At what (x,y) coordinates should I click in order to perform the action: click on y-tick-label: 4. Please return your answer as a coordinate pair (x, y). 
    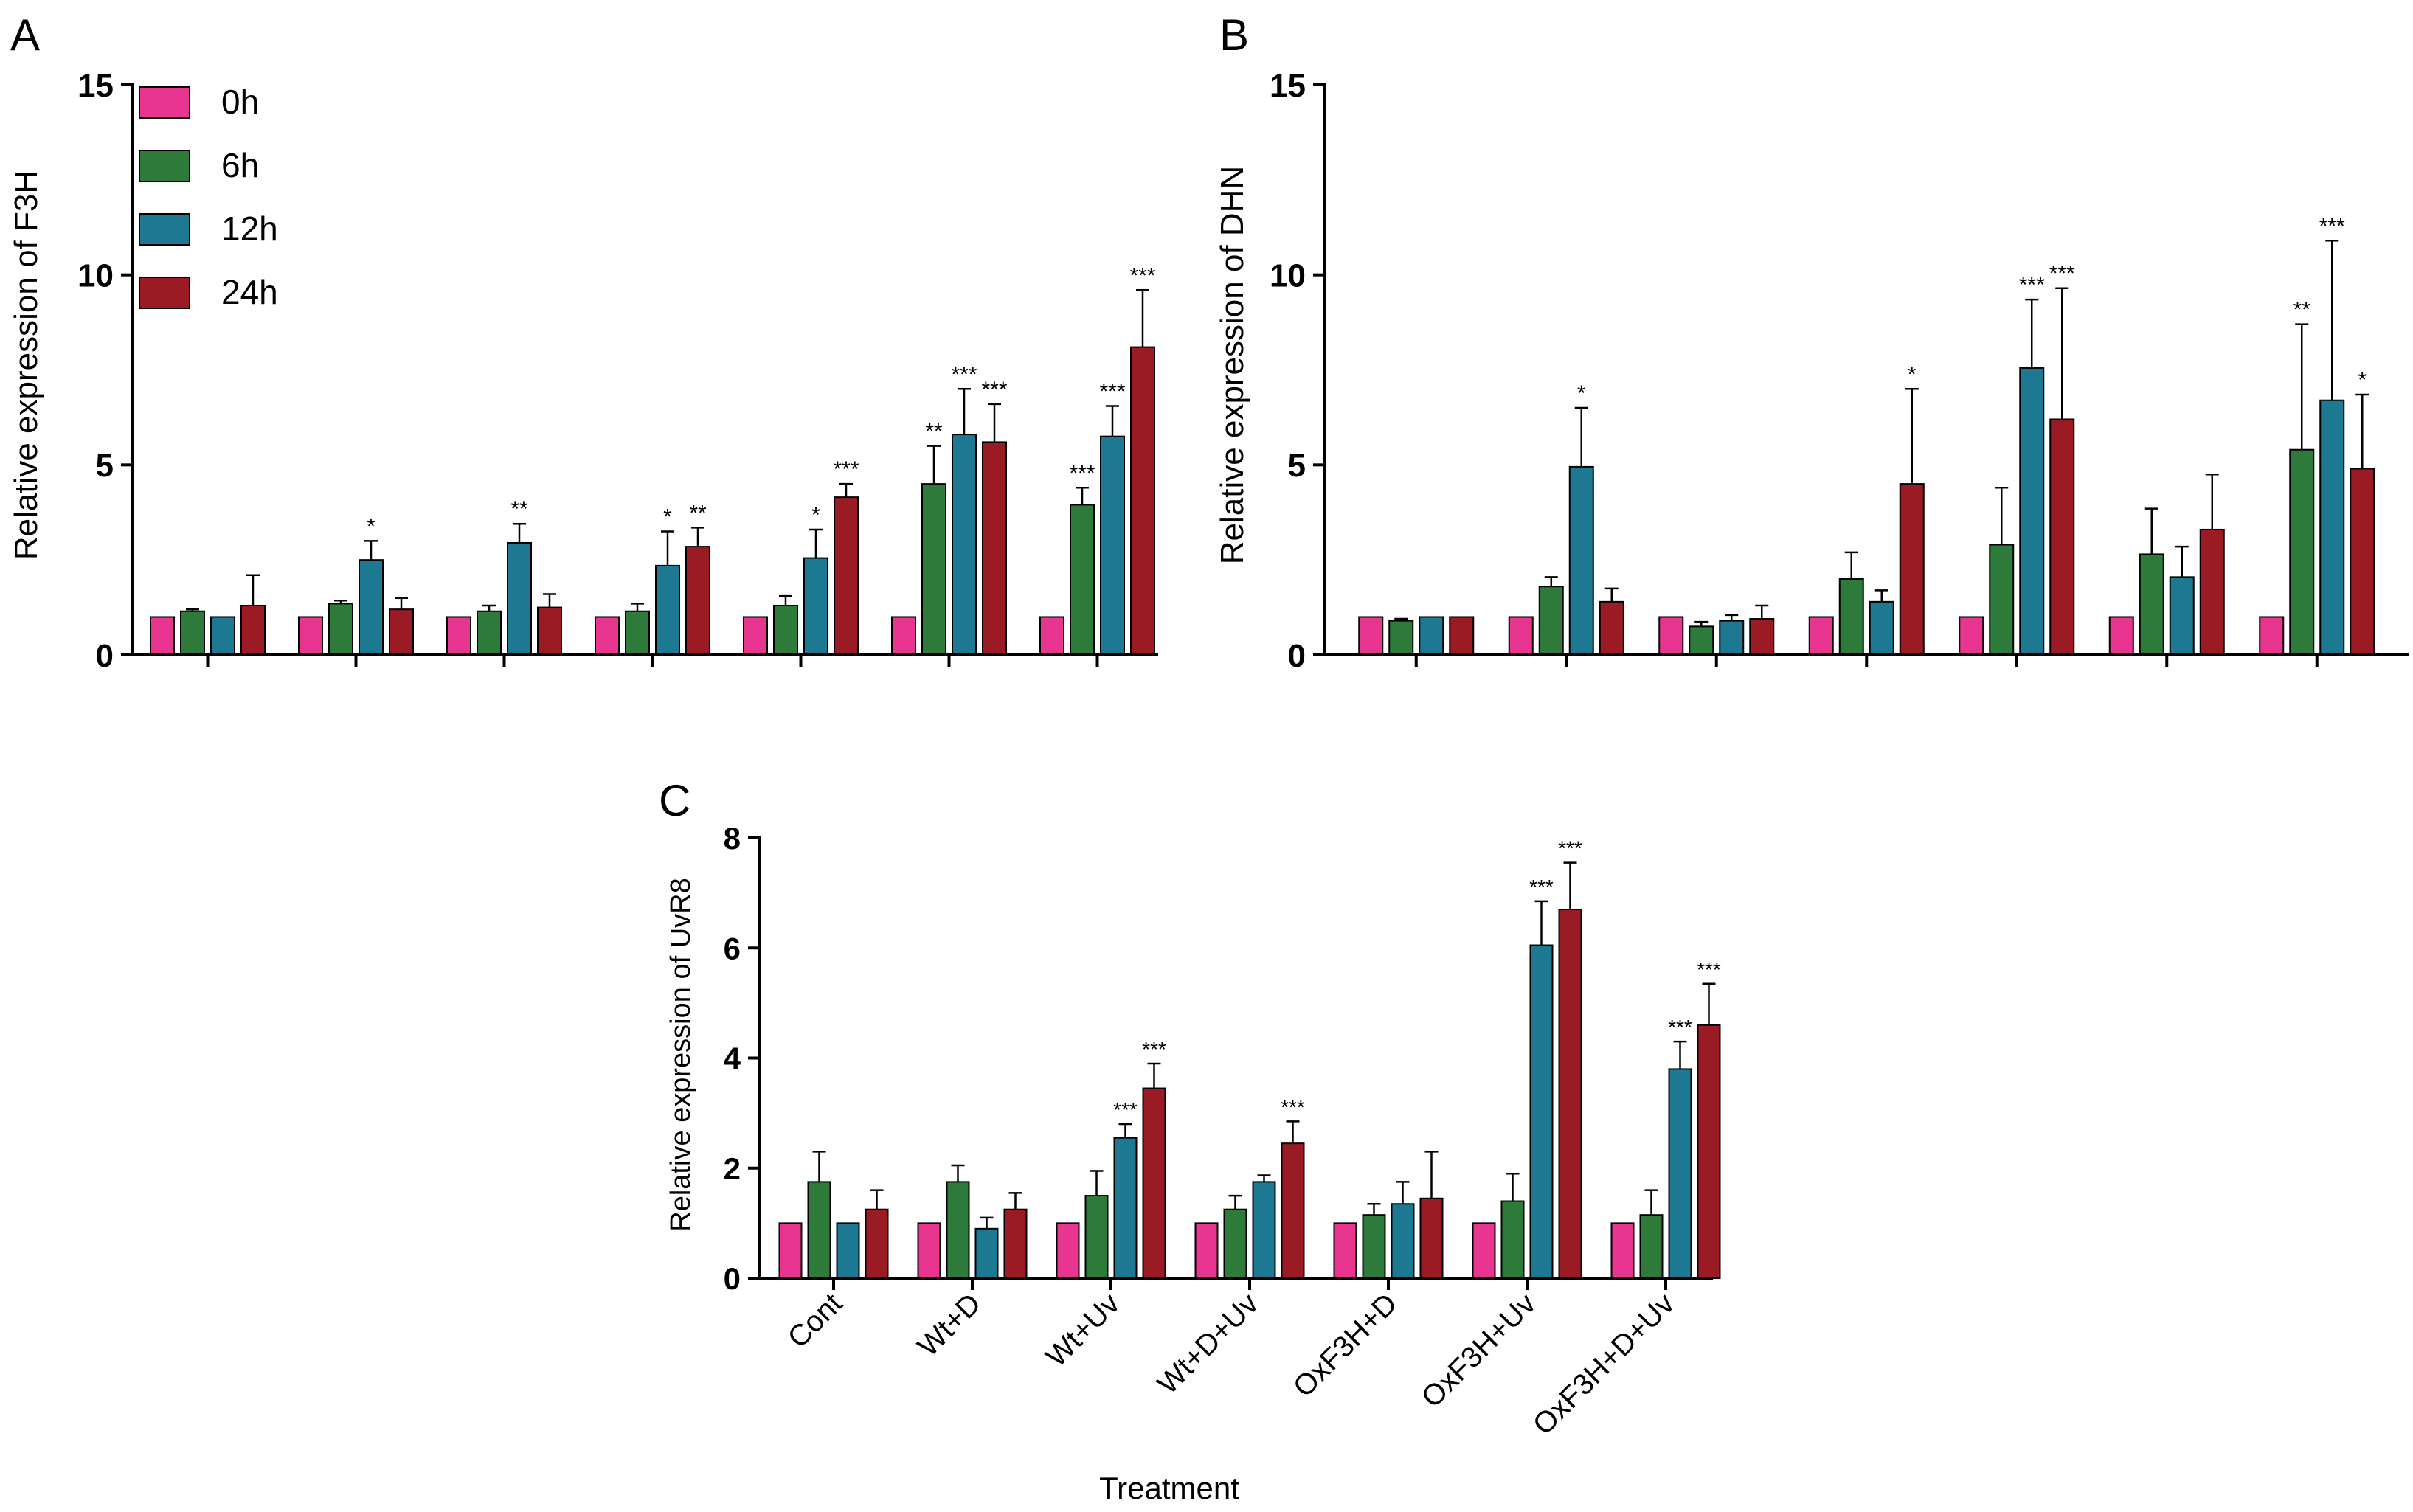
    Looking at the image, I should click on (732, 1058).